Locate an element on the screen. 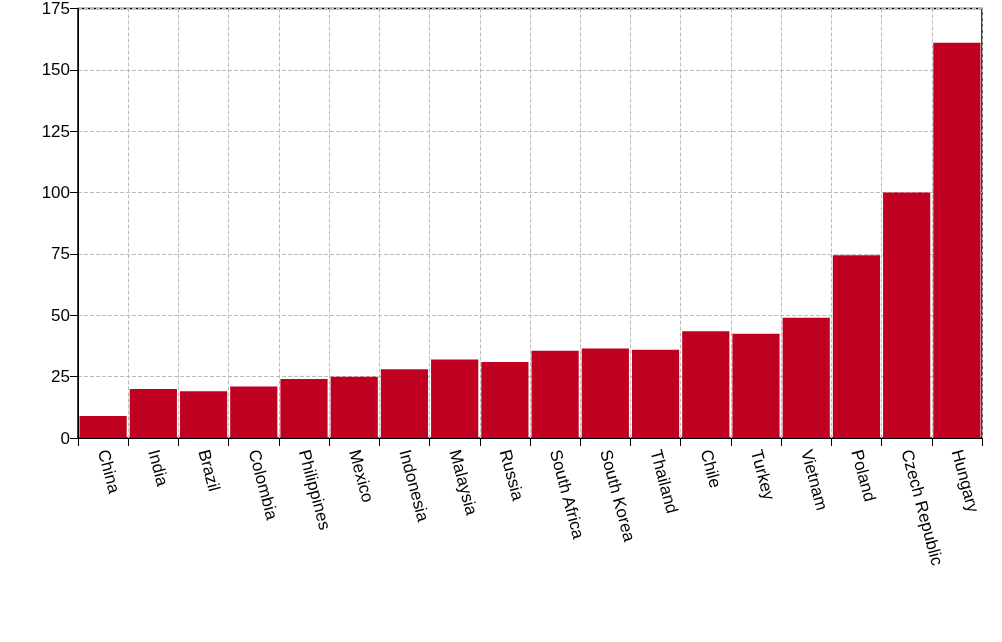 This screenshot has width=1002, height=642. x-tick-label: Brazil is located at coordinates (209, 470).